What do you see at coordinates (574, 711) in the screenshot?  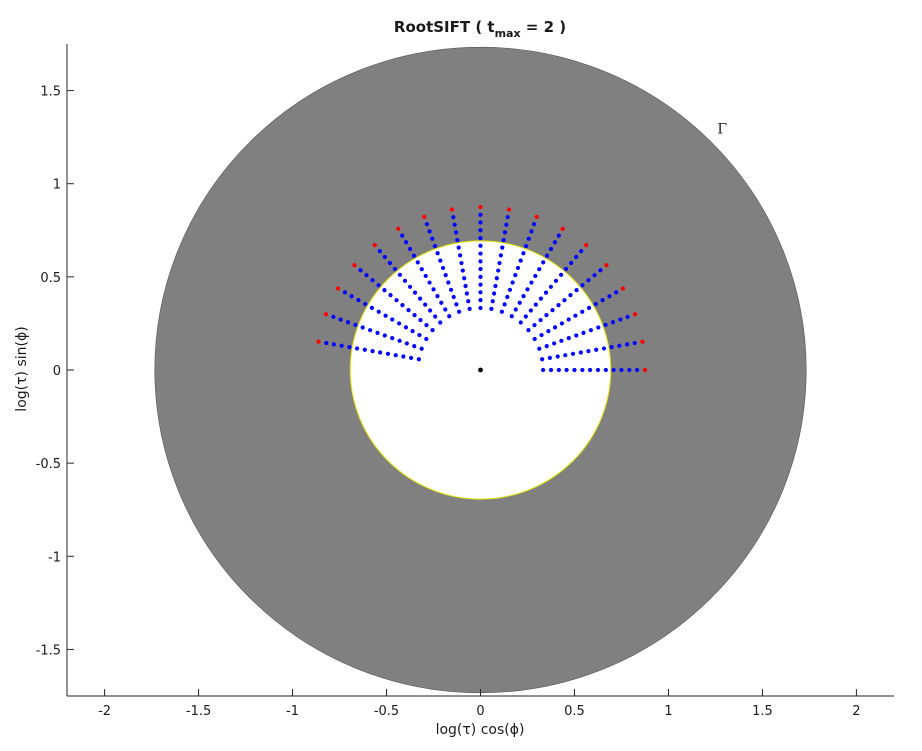 I see `x-tick-label: 0.5` at bounding box center [574, 711].